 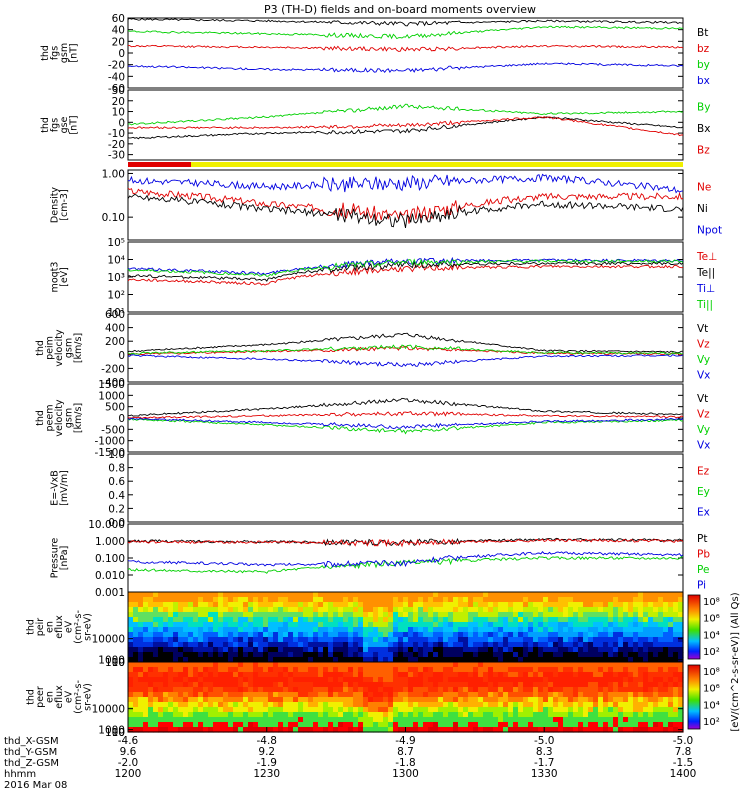 What do you see at coordinates (405, 559) in the screenshot?
I see `series-line-Pi` at bounding box center [405, 559].